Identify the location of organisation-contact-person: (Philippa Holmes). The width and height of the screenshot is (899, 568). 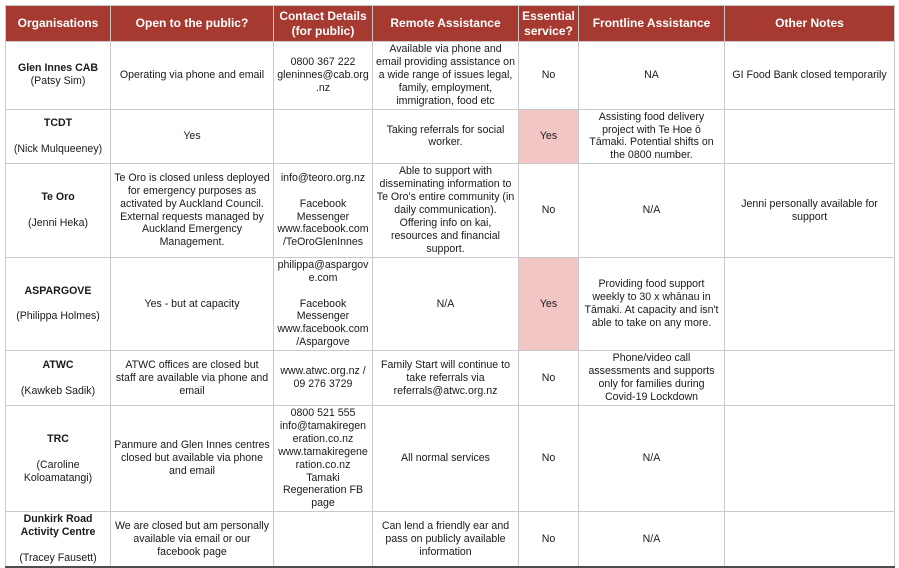
(58, 316).